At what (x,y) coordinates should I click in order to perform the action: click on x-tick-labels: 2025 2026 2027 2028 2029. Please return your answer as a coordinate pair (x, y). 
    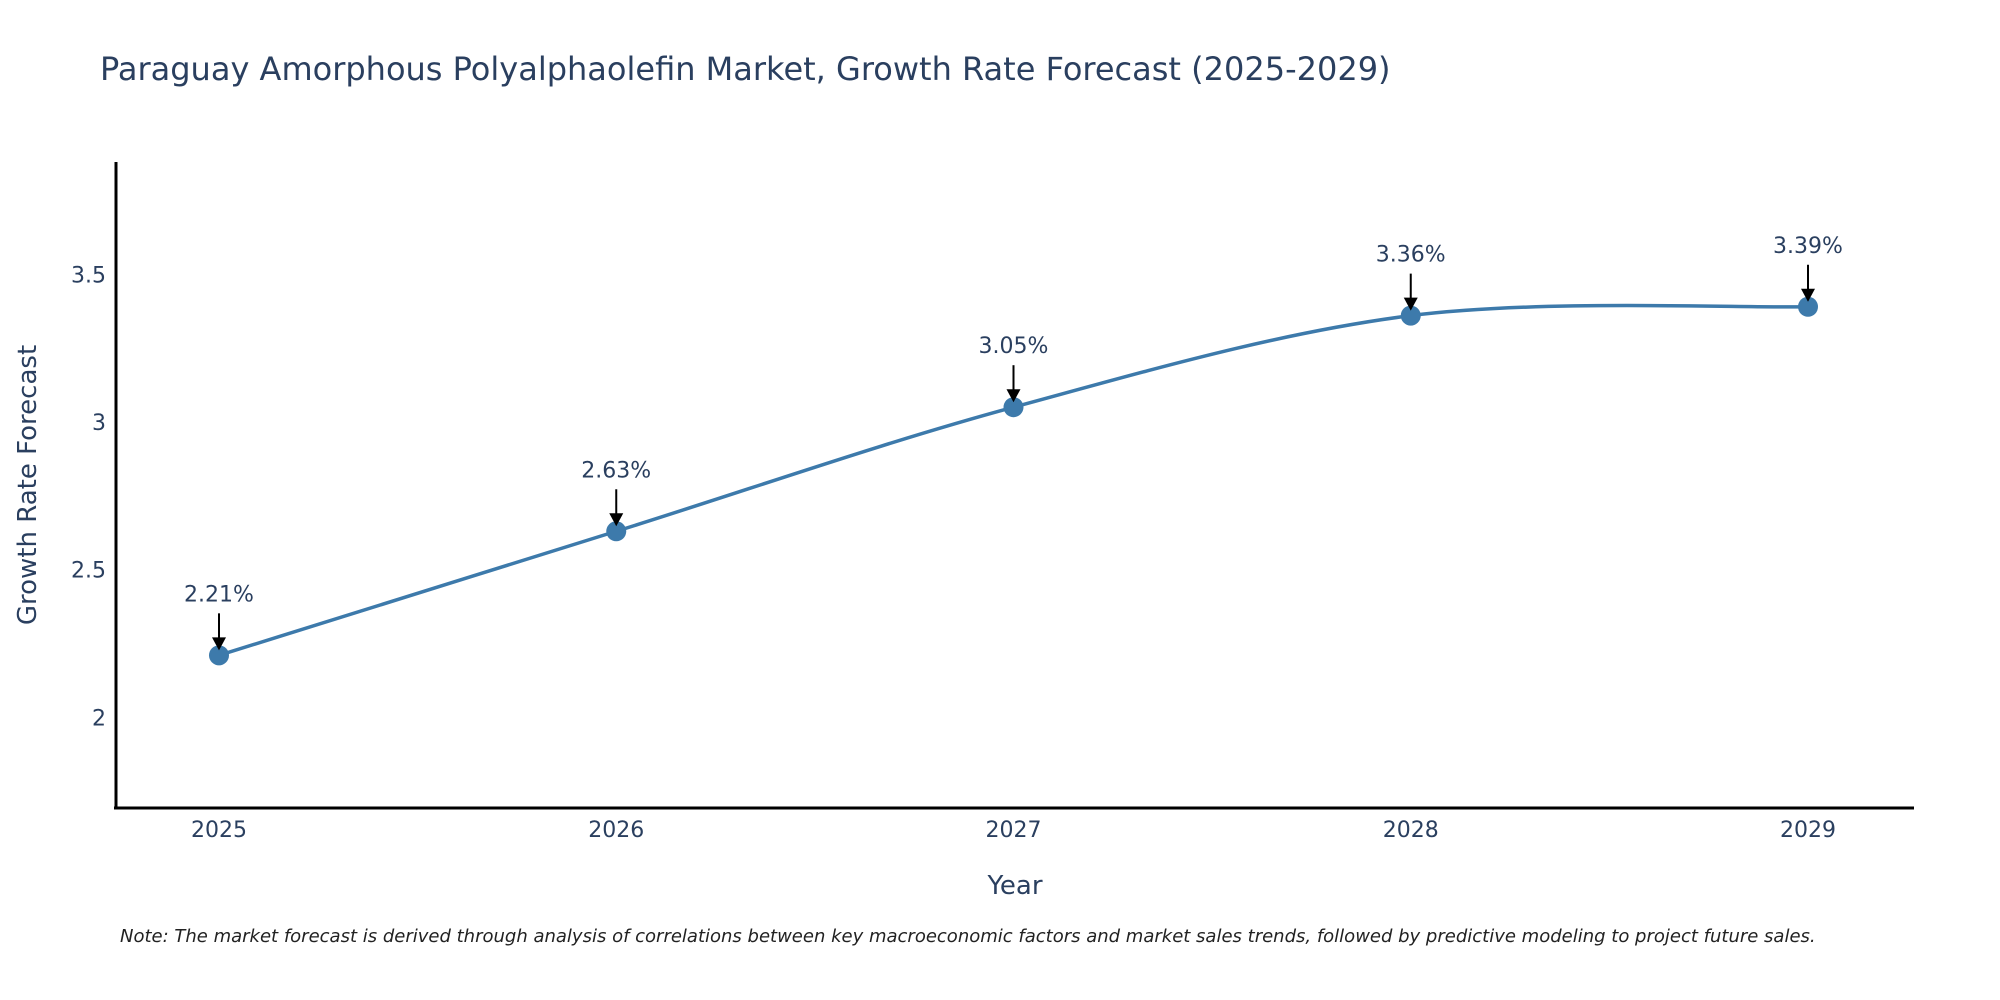
    Looking at the image, I should click on (1013, 830).